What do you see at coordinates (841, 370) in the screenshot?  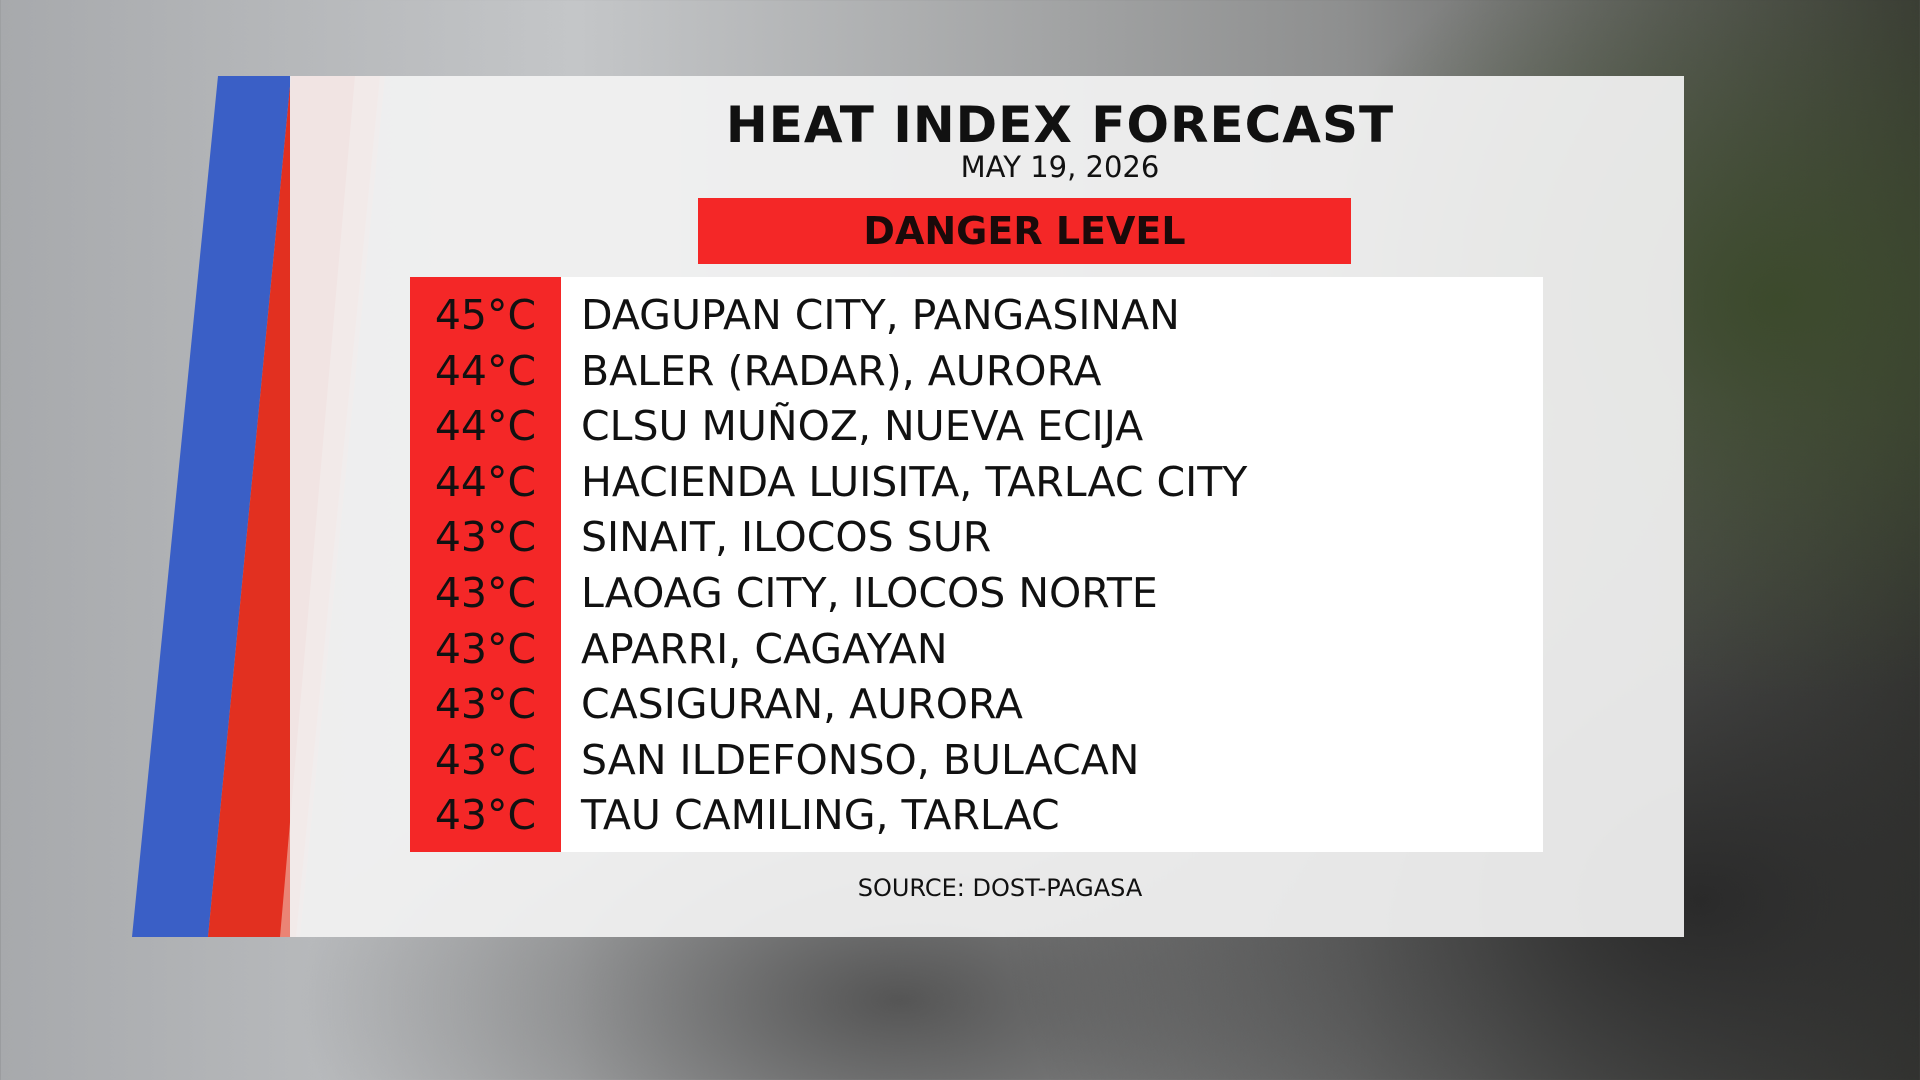 I see `location: BALER (RADAR), AURORA` at bounding box center [841, 370].